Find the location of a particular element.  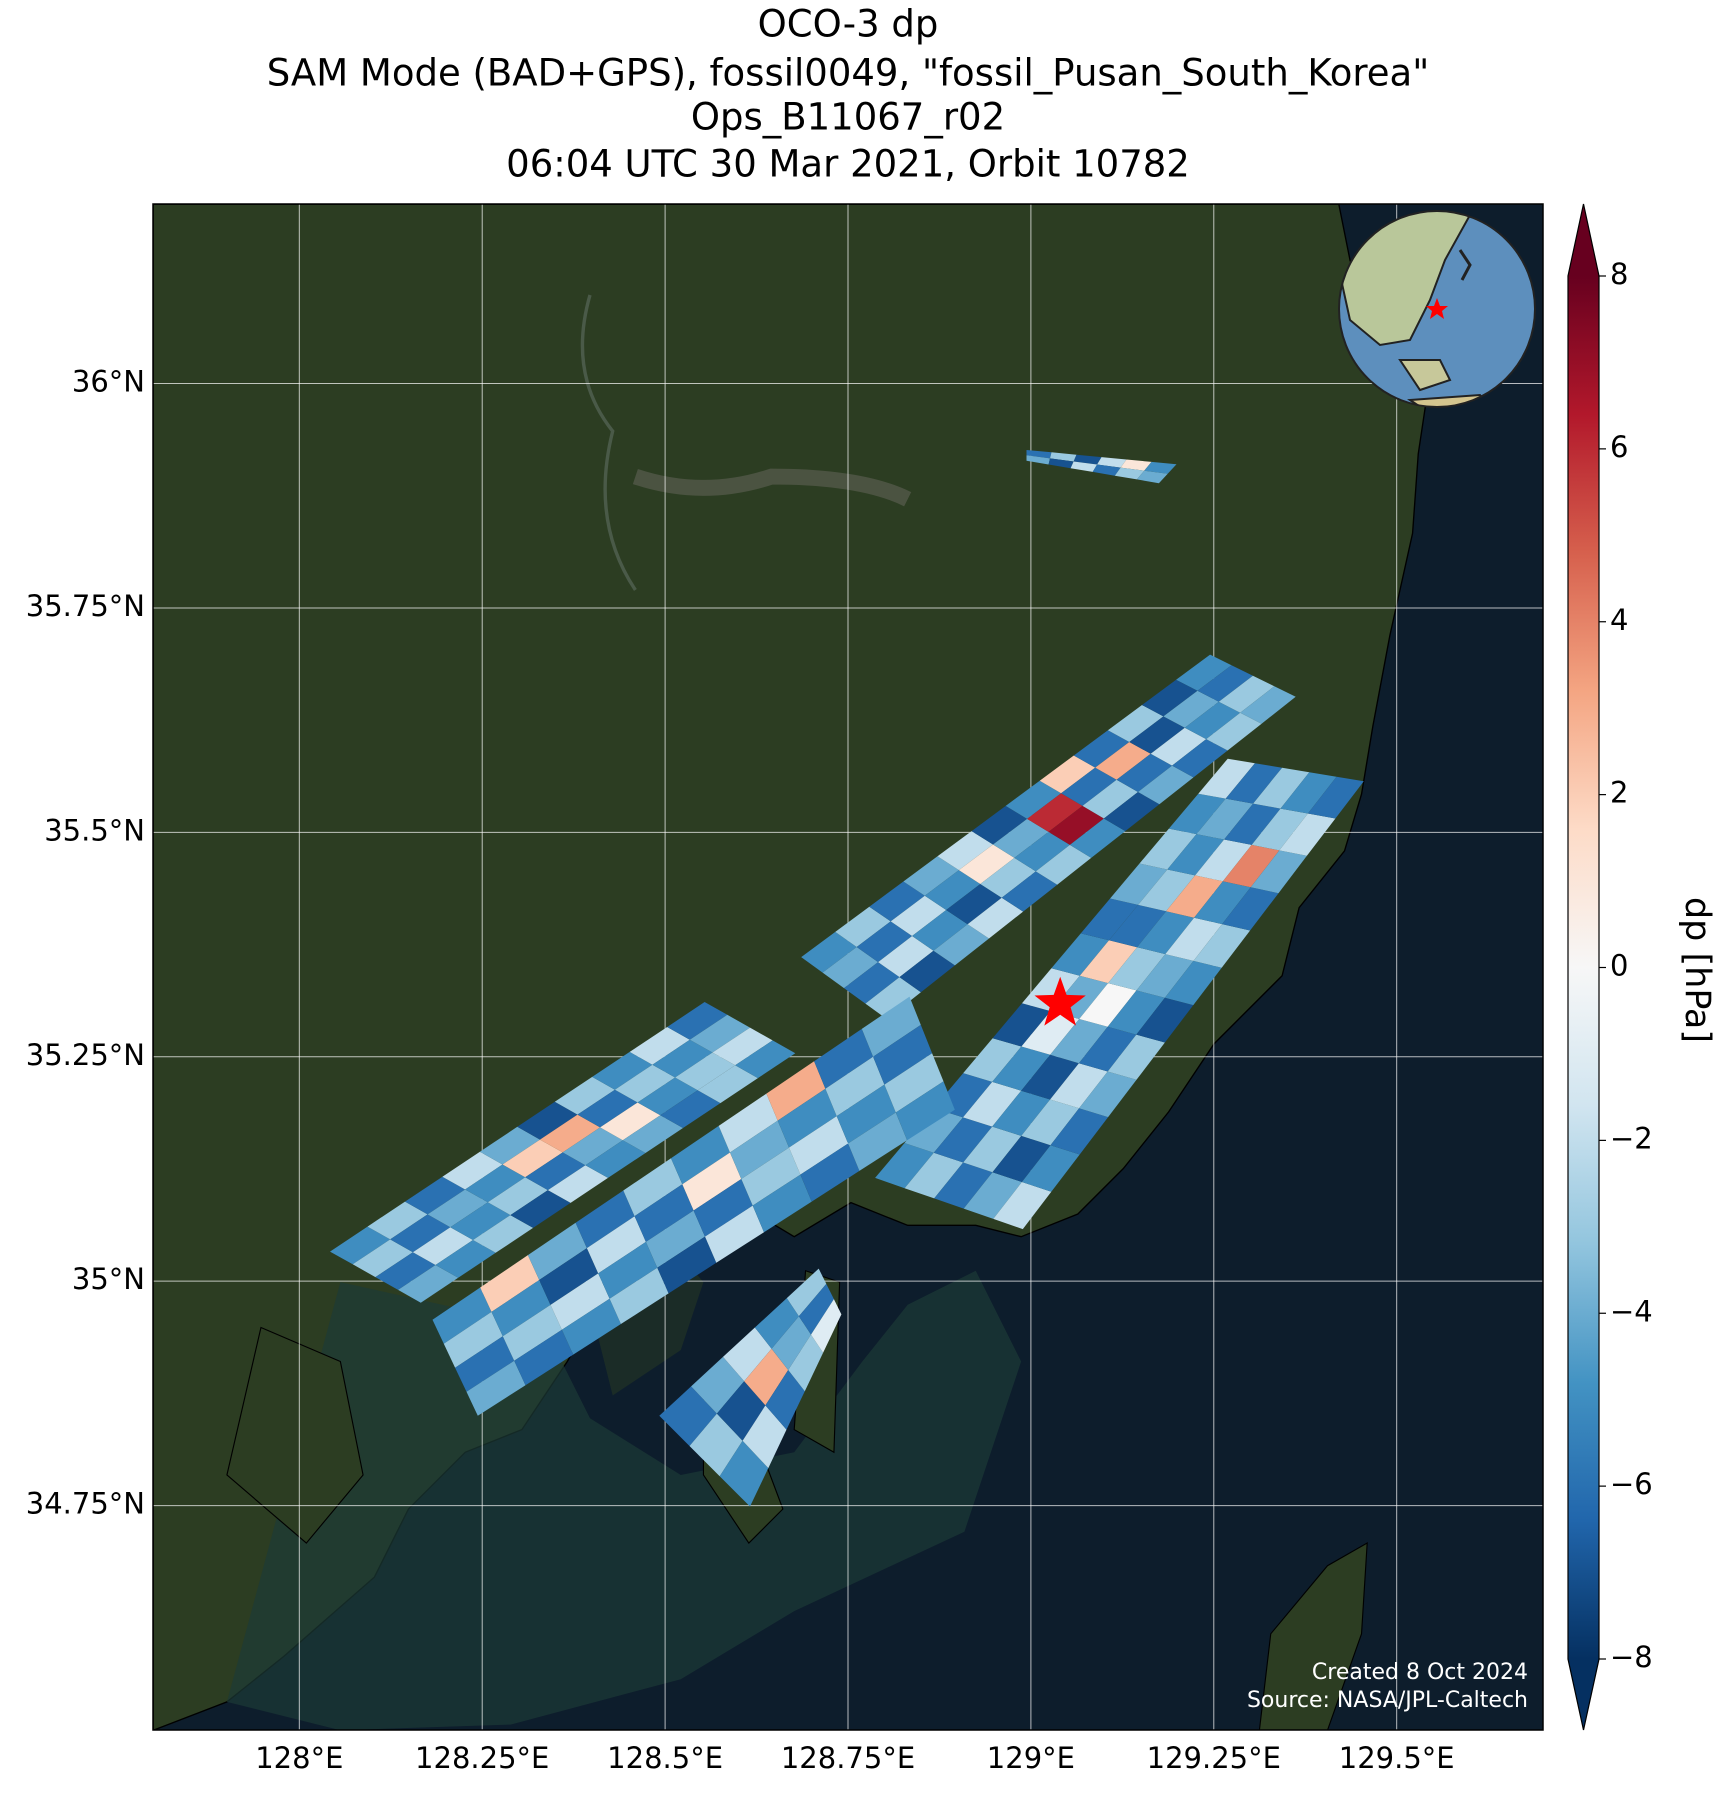

urban is located at coordinates (772, 487).